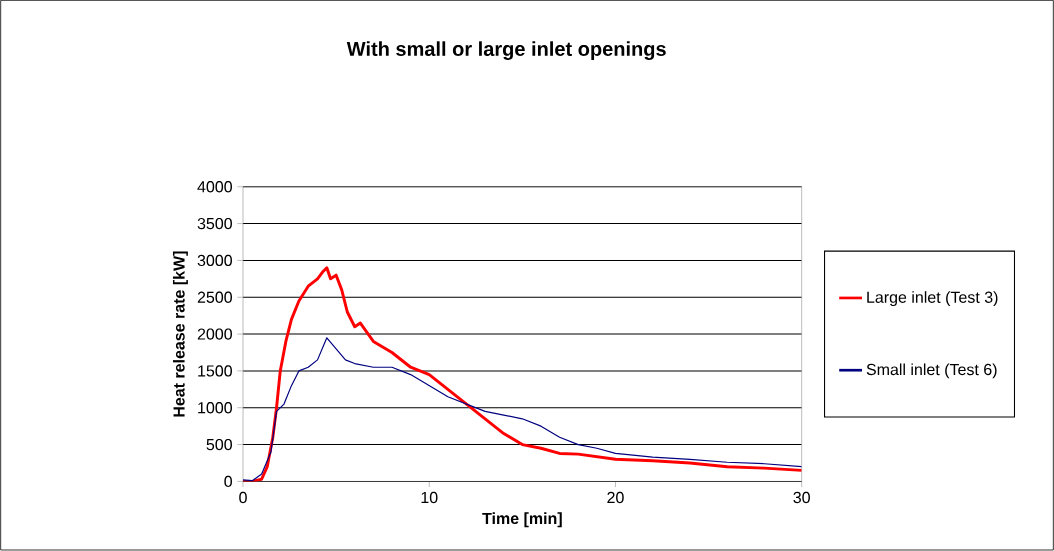 The height and width of the screenshot is (551, 1054). Describe the element at coordinates (932, 299) in the screenshot. I see `legend-label: Large inlet (Test 3)` at that location.